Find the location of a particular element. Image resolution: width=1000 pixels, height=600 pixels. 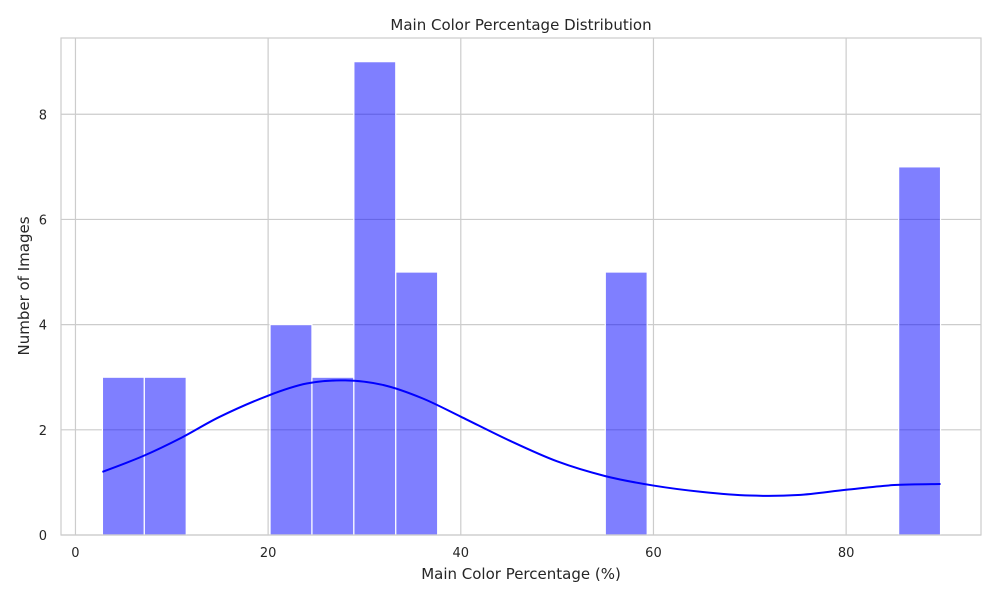

chart-title: Main Color Percentage Distribution is located at coordinates (520, 25).